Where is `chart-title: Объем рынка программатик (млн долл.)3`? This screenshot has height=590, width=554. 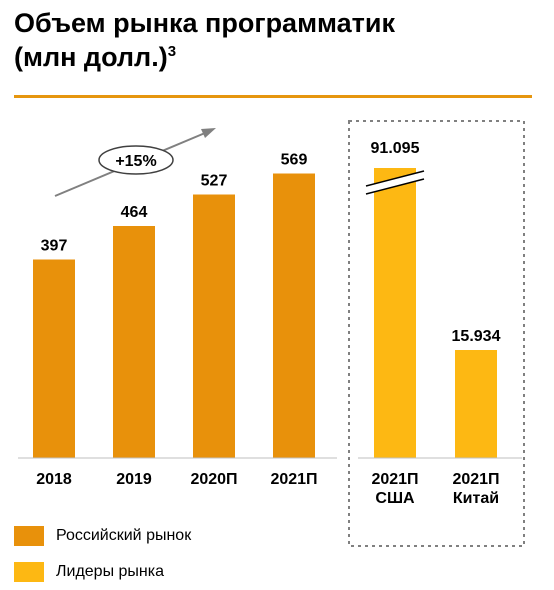
chart-title: Объем рынка программатик (млн долл.)3 is located at coordinates (274, 40).